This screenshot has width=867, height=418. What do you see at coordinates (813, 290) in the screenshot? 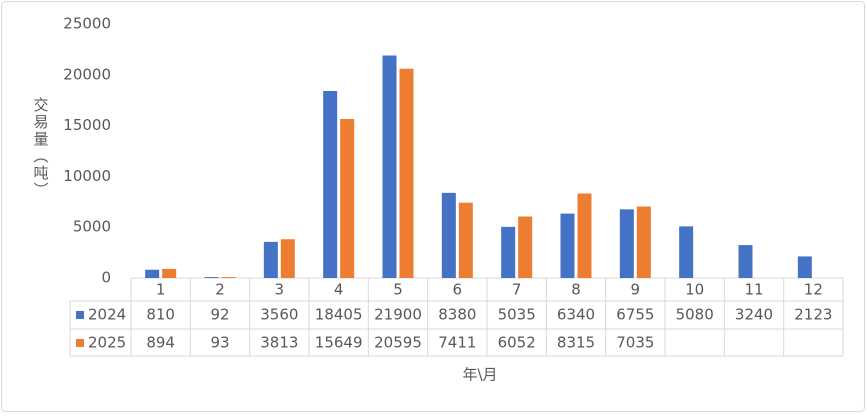
I see `x-tick-label: 12` at bounding box center [813, 290].